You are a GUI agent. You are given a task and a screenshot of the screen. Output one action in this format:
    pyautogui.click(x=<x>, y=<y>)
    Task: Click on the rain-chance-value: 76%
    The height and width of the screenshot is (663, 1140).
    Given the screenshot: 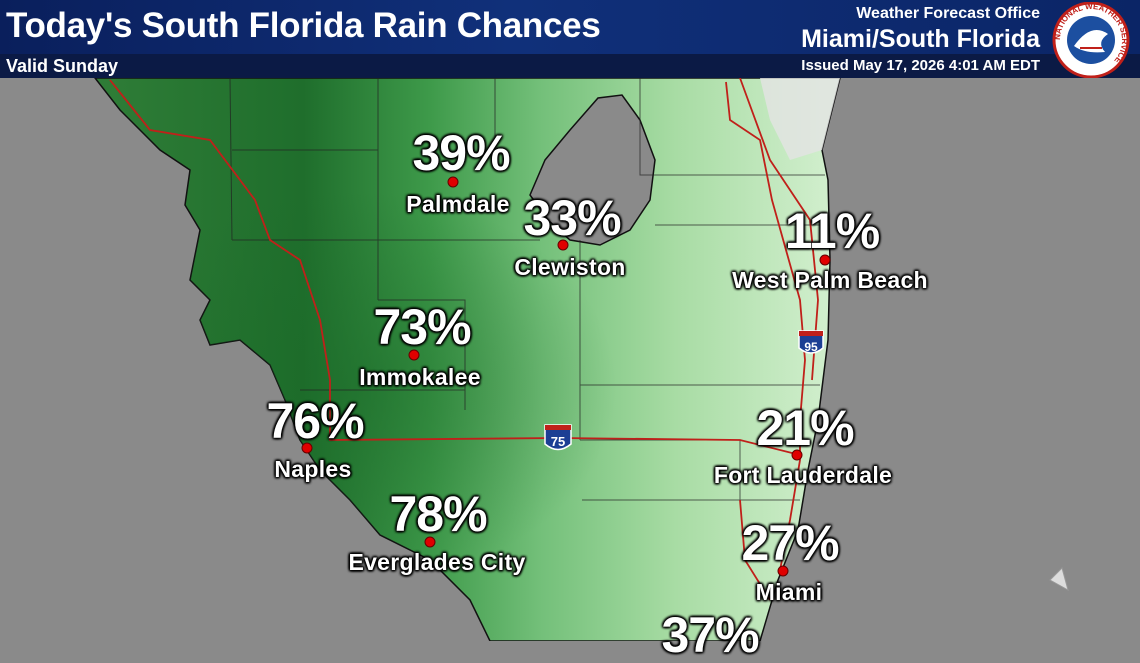 What is the action you would take?
    pyautogui.click(x=315, y=421)
    